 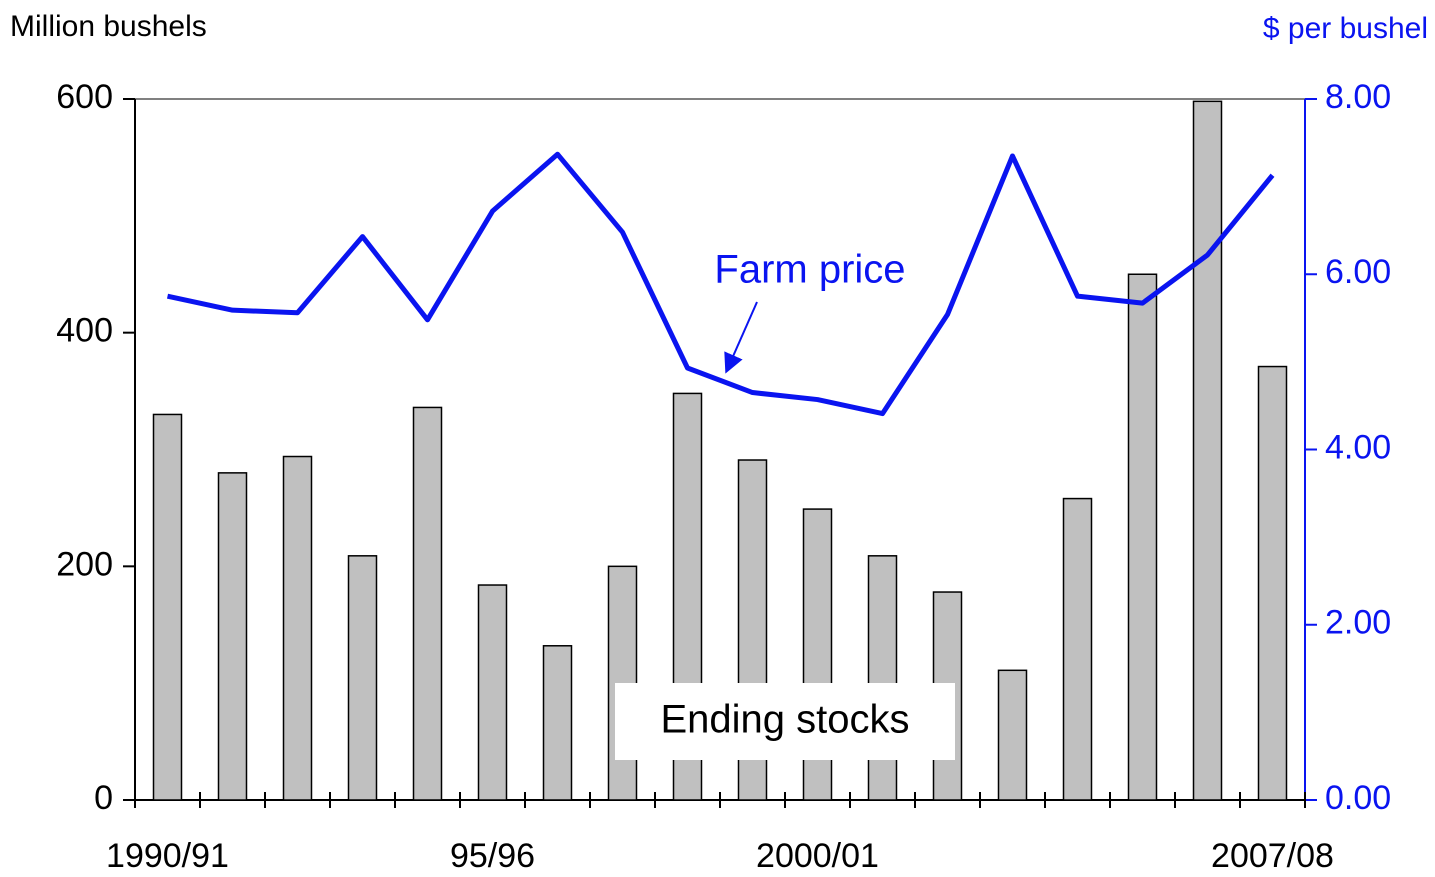 I want to click on x-tick-label: 2007/08, so click(x=1272, y=854).